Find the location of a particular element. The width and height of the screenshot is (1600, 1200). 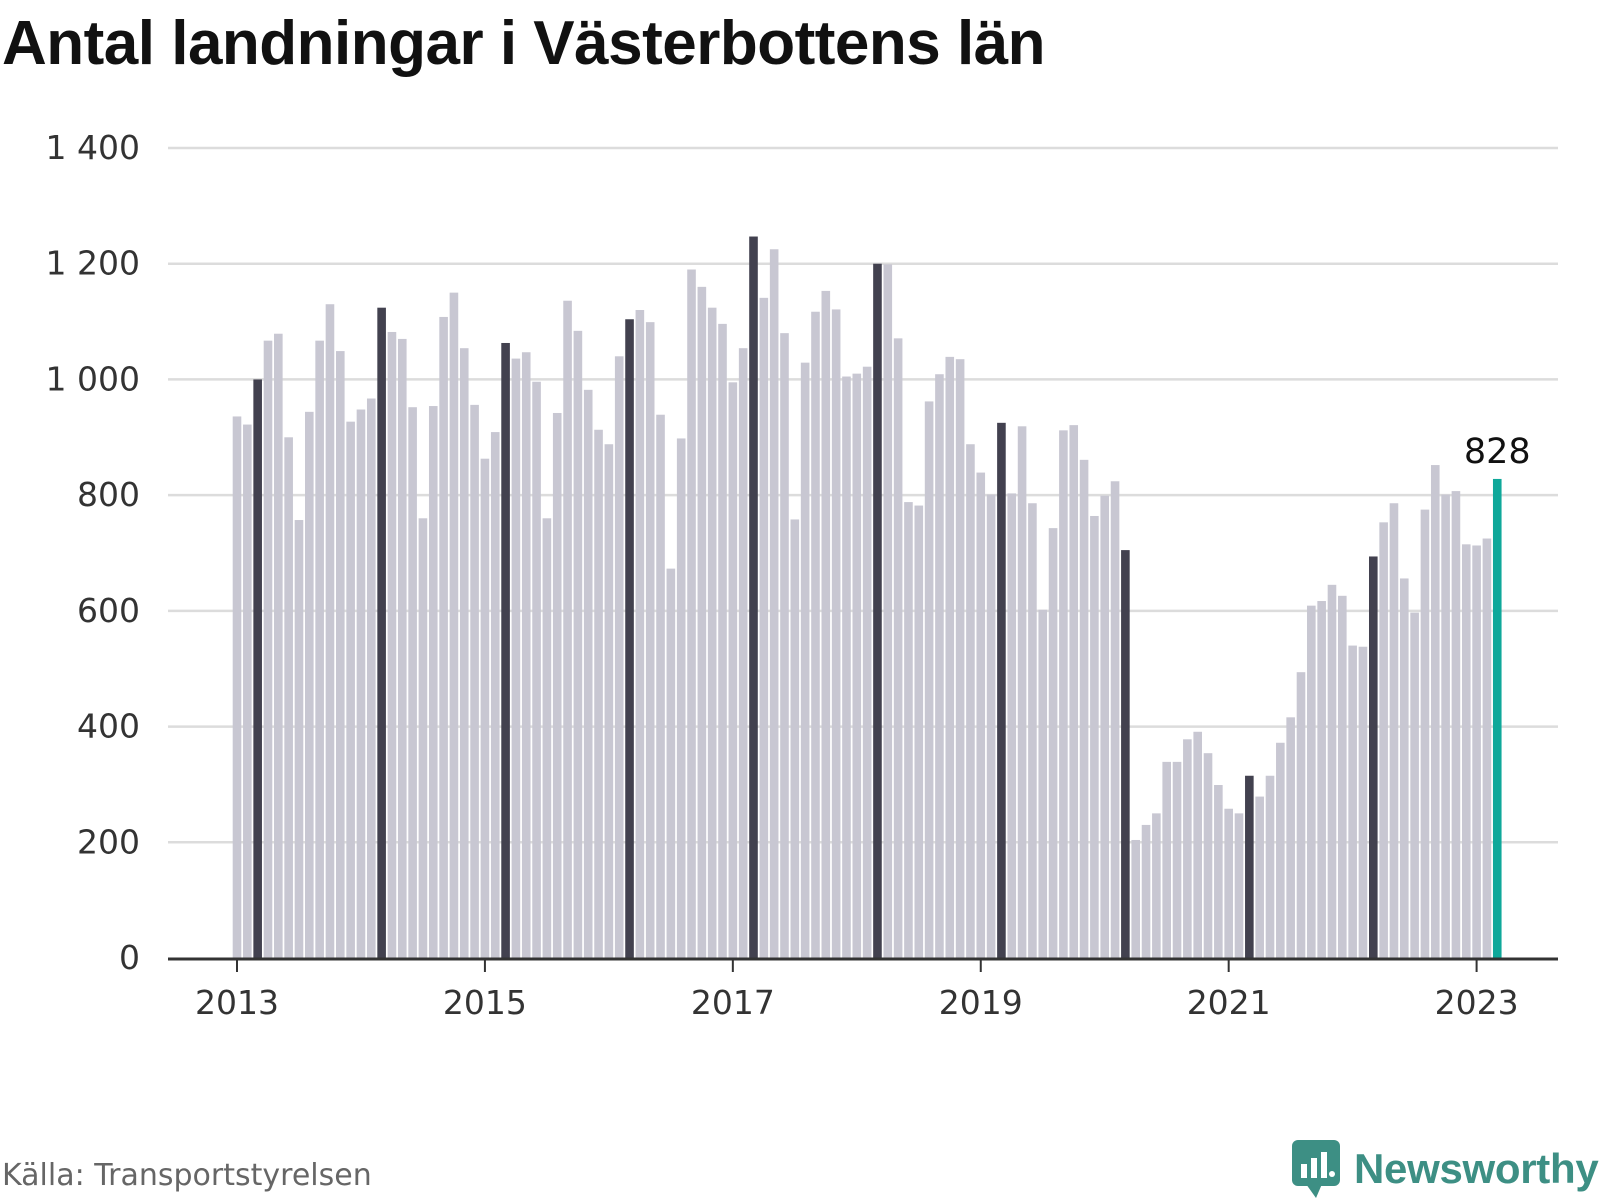

x-tick-label: 2019 is located at coordinates (981, 1002).